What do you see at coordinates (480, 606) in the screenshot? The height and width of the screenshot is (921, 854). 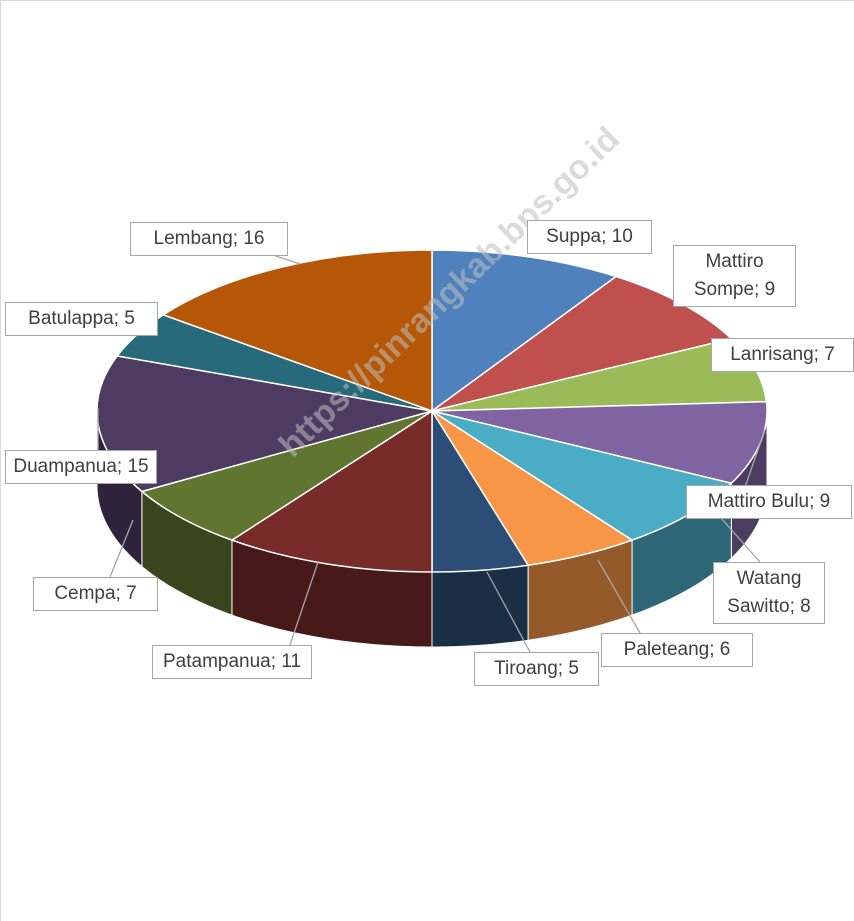 I see `pie-slice-side` at bounding box center [480, 606].